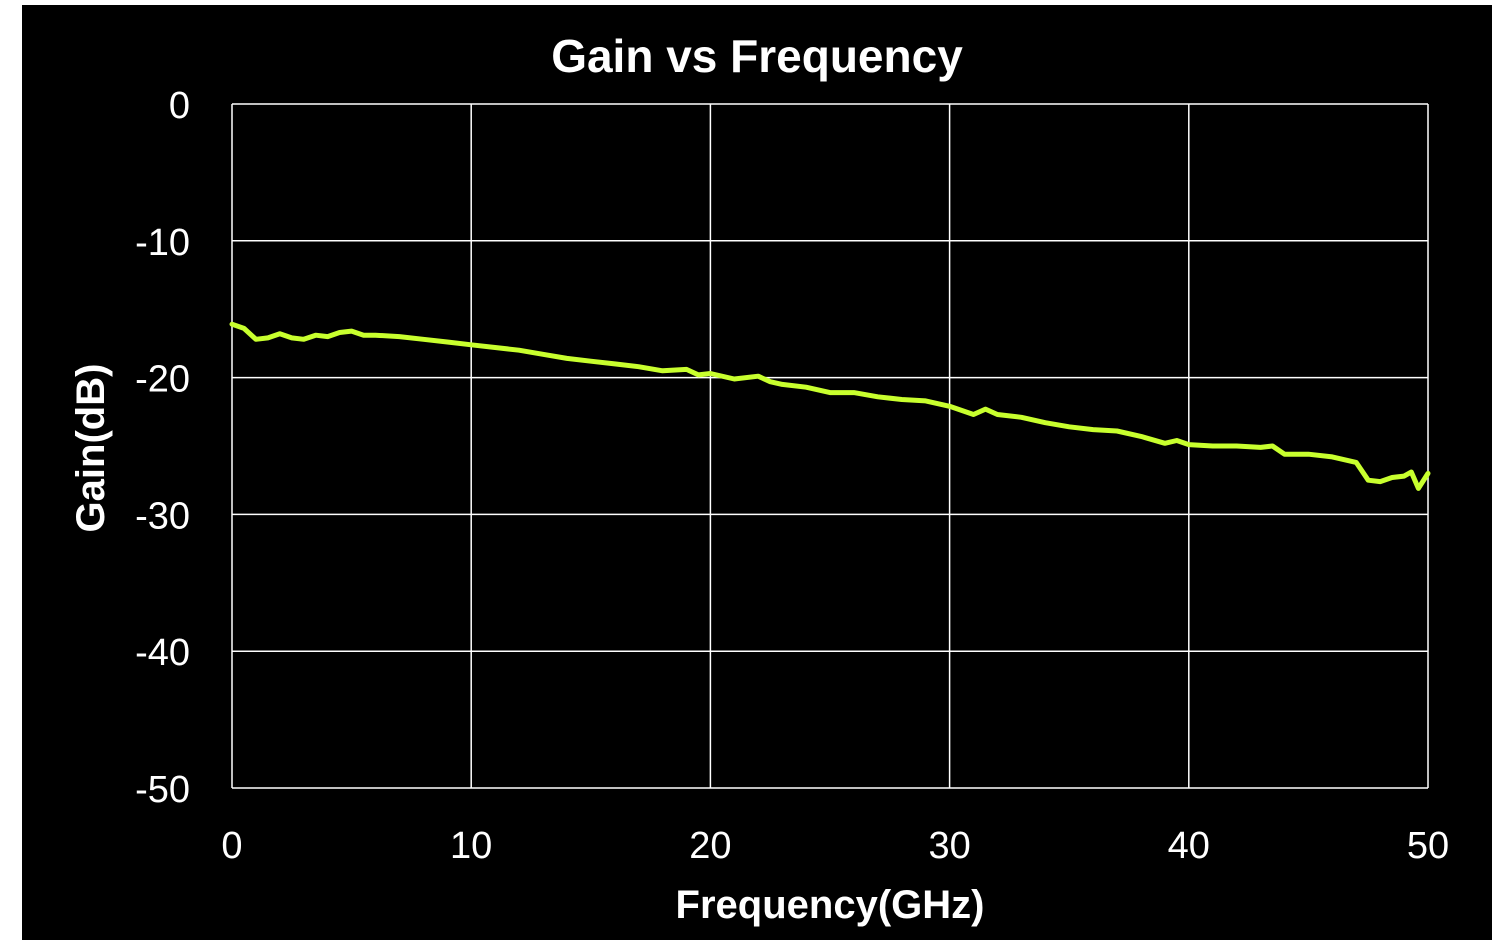 The height and width of the screenshot is (945, 1512). I want to click on y-tick-label: 0, so click(179, 106).